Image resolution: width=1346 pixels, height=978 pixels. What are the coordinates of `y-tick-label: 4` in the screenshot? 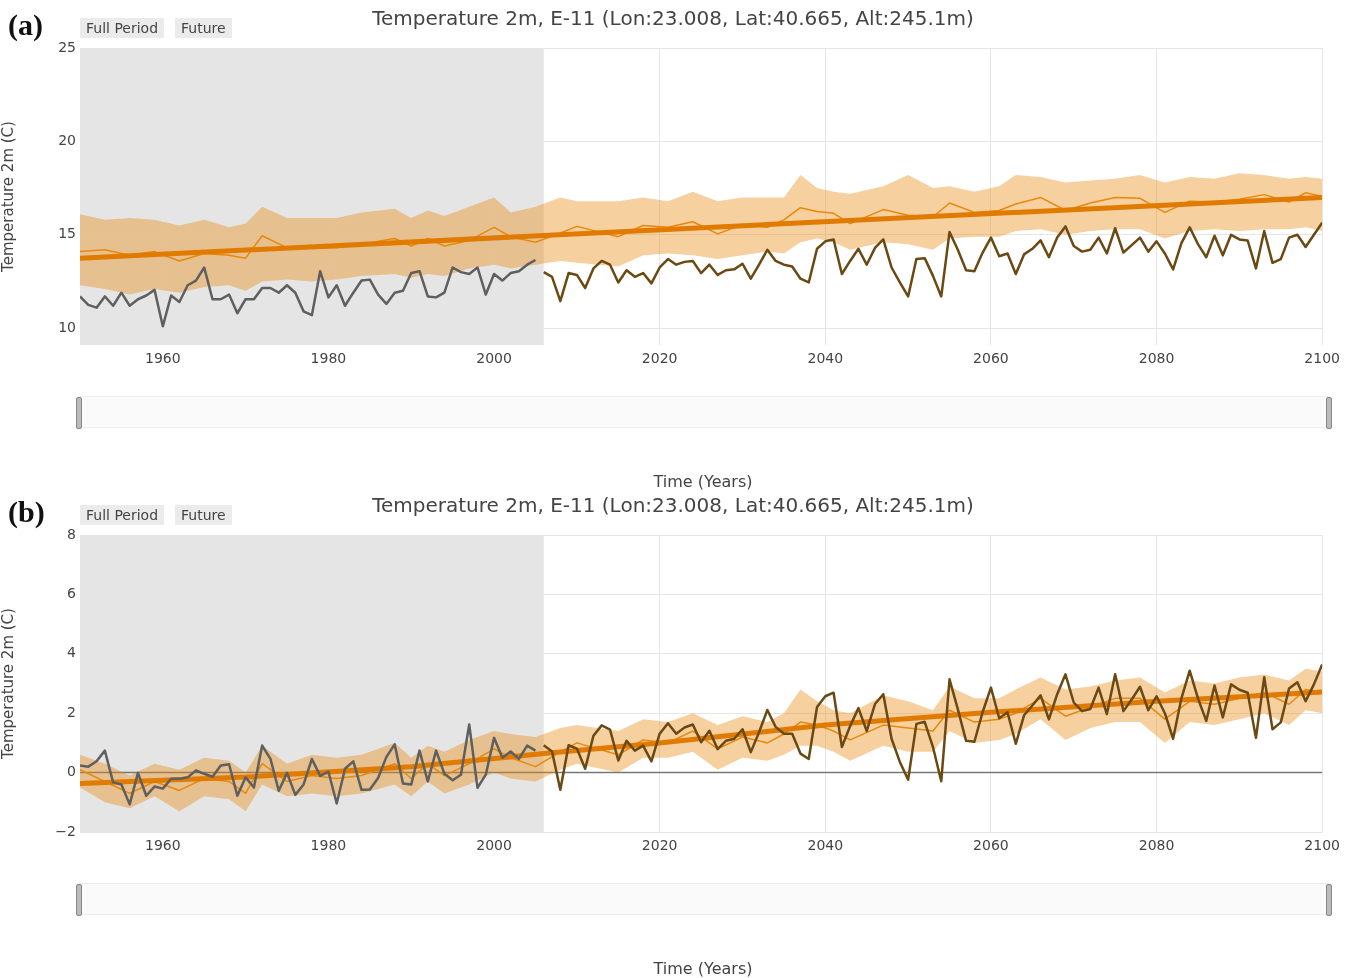 It's located at (72, 652).